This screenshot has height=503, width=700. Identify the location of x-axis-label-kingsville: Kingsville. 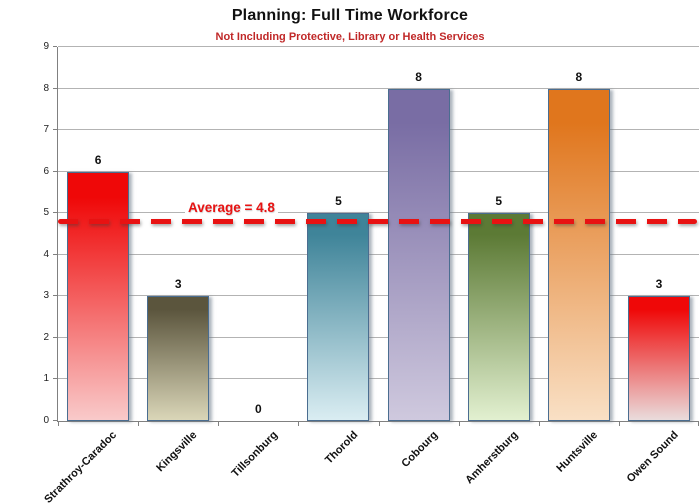
(177, 452).